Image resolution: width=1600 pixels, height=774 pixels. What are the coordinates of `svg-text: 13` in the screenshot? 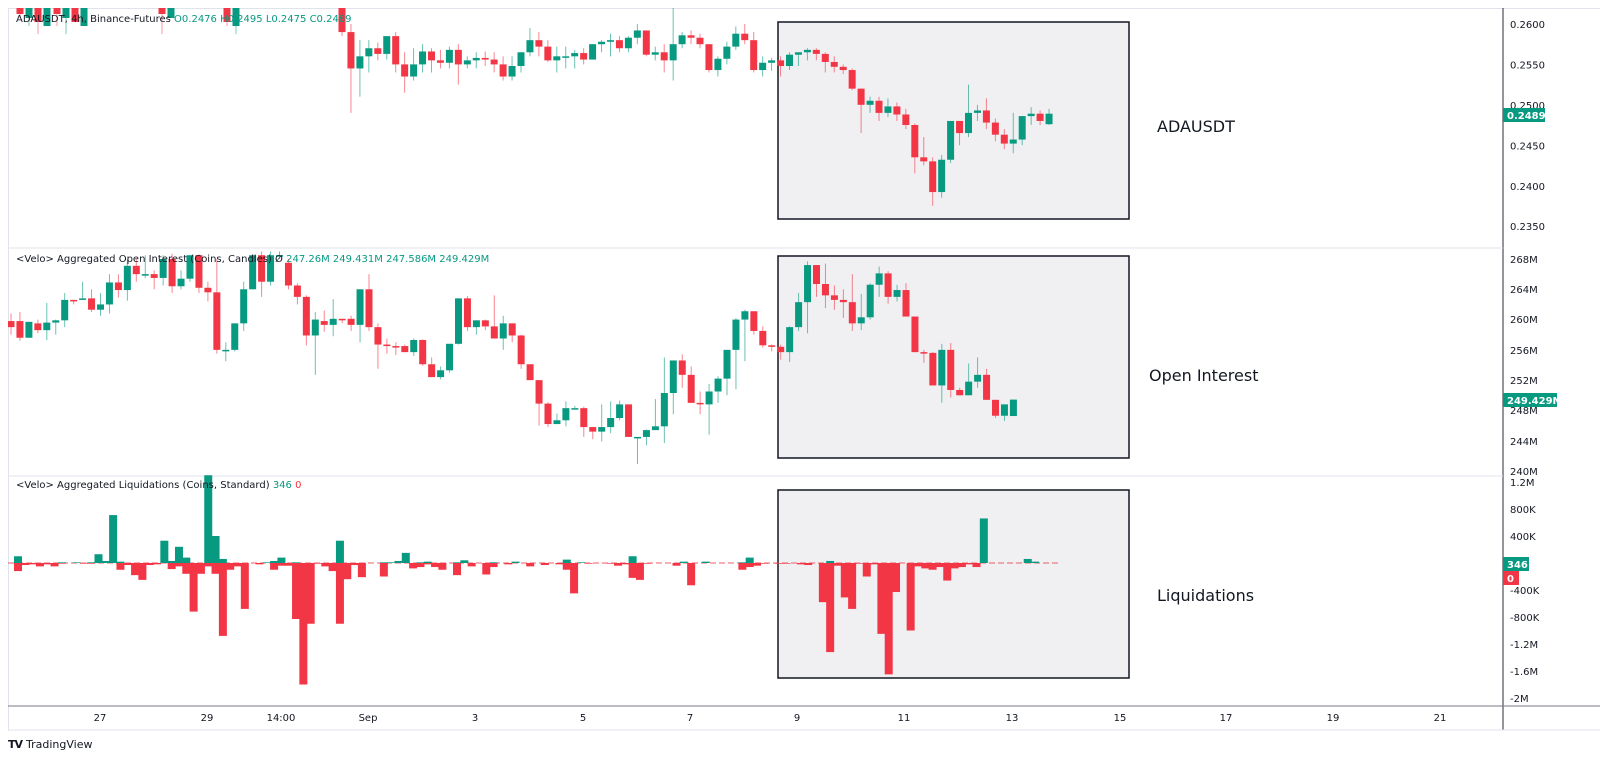 It's located at (1012, 718).